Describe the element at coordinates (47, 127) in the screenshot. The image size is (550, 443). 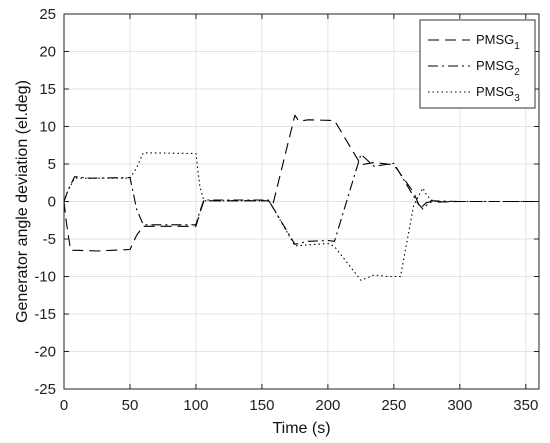
I see `y-tick-label: 10` at that location.